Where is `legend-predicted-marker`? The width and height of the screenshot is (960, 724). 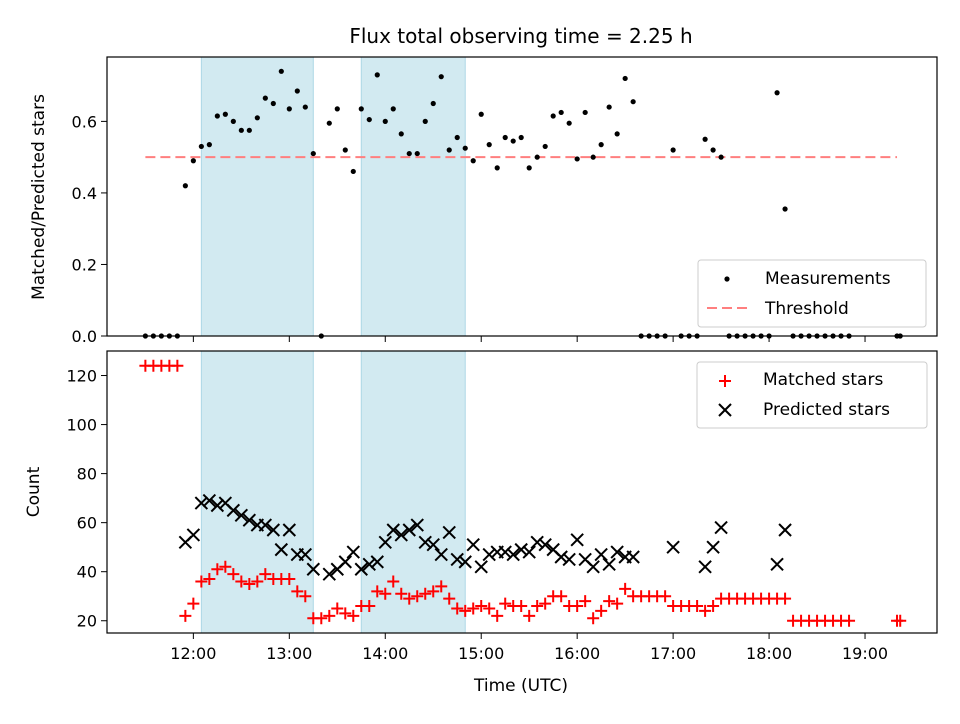 legend-predicted-marker is located at coordinates (725, 410).